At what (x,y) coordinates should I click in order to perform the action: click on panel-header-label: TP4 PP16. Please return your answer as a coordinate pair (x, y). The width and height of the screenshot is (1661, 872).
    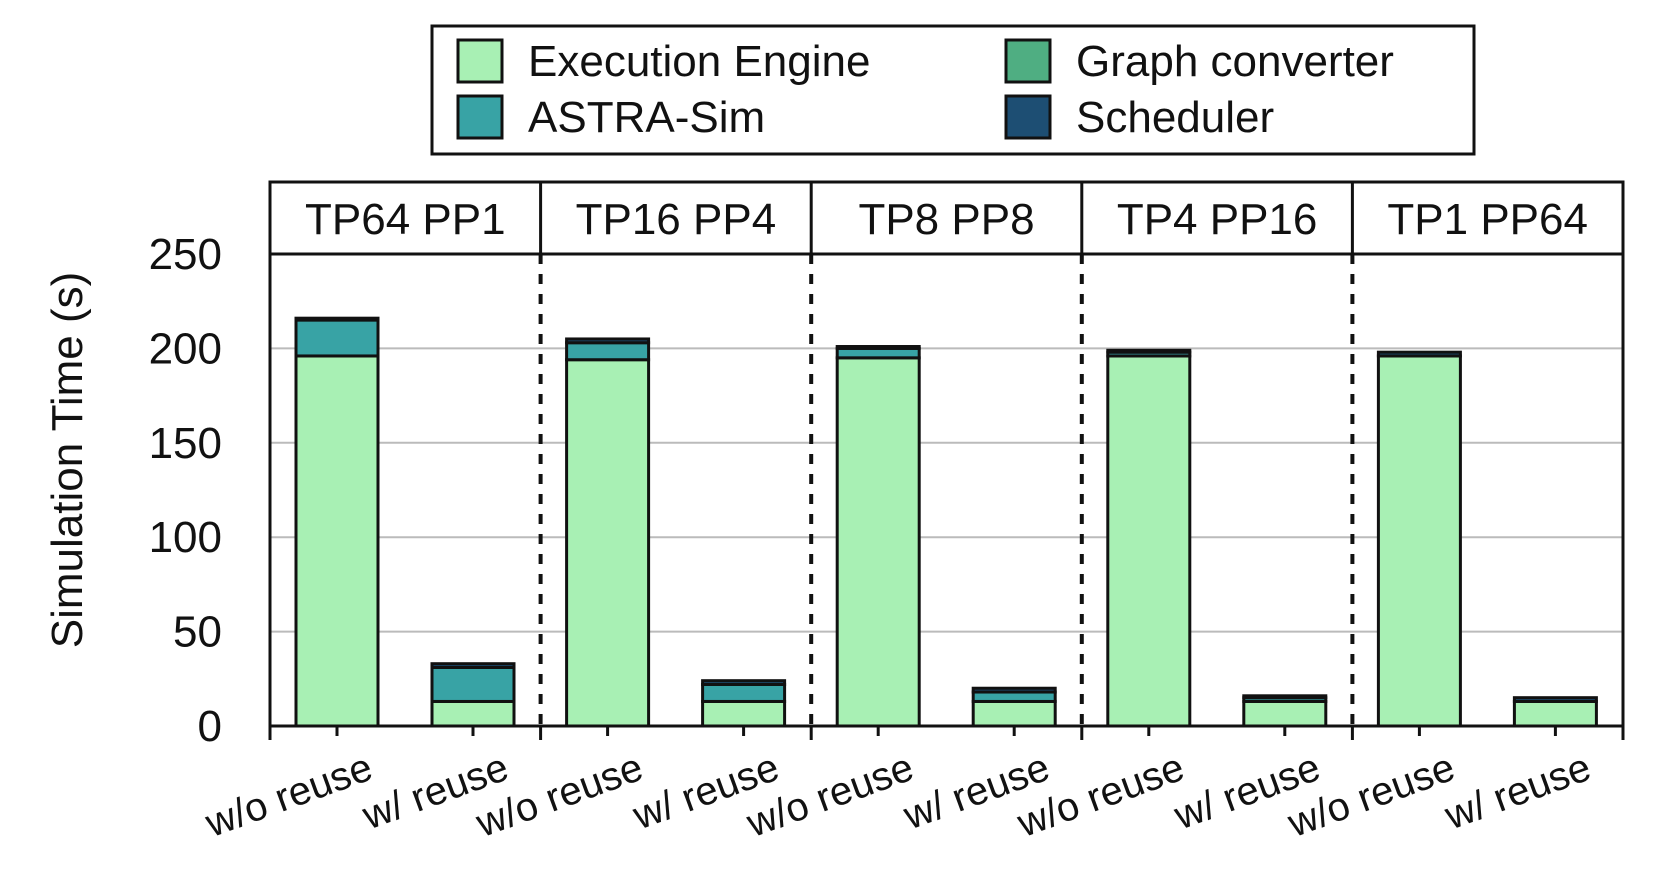
    Looking at the image, I should click on (1217, 219).